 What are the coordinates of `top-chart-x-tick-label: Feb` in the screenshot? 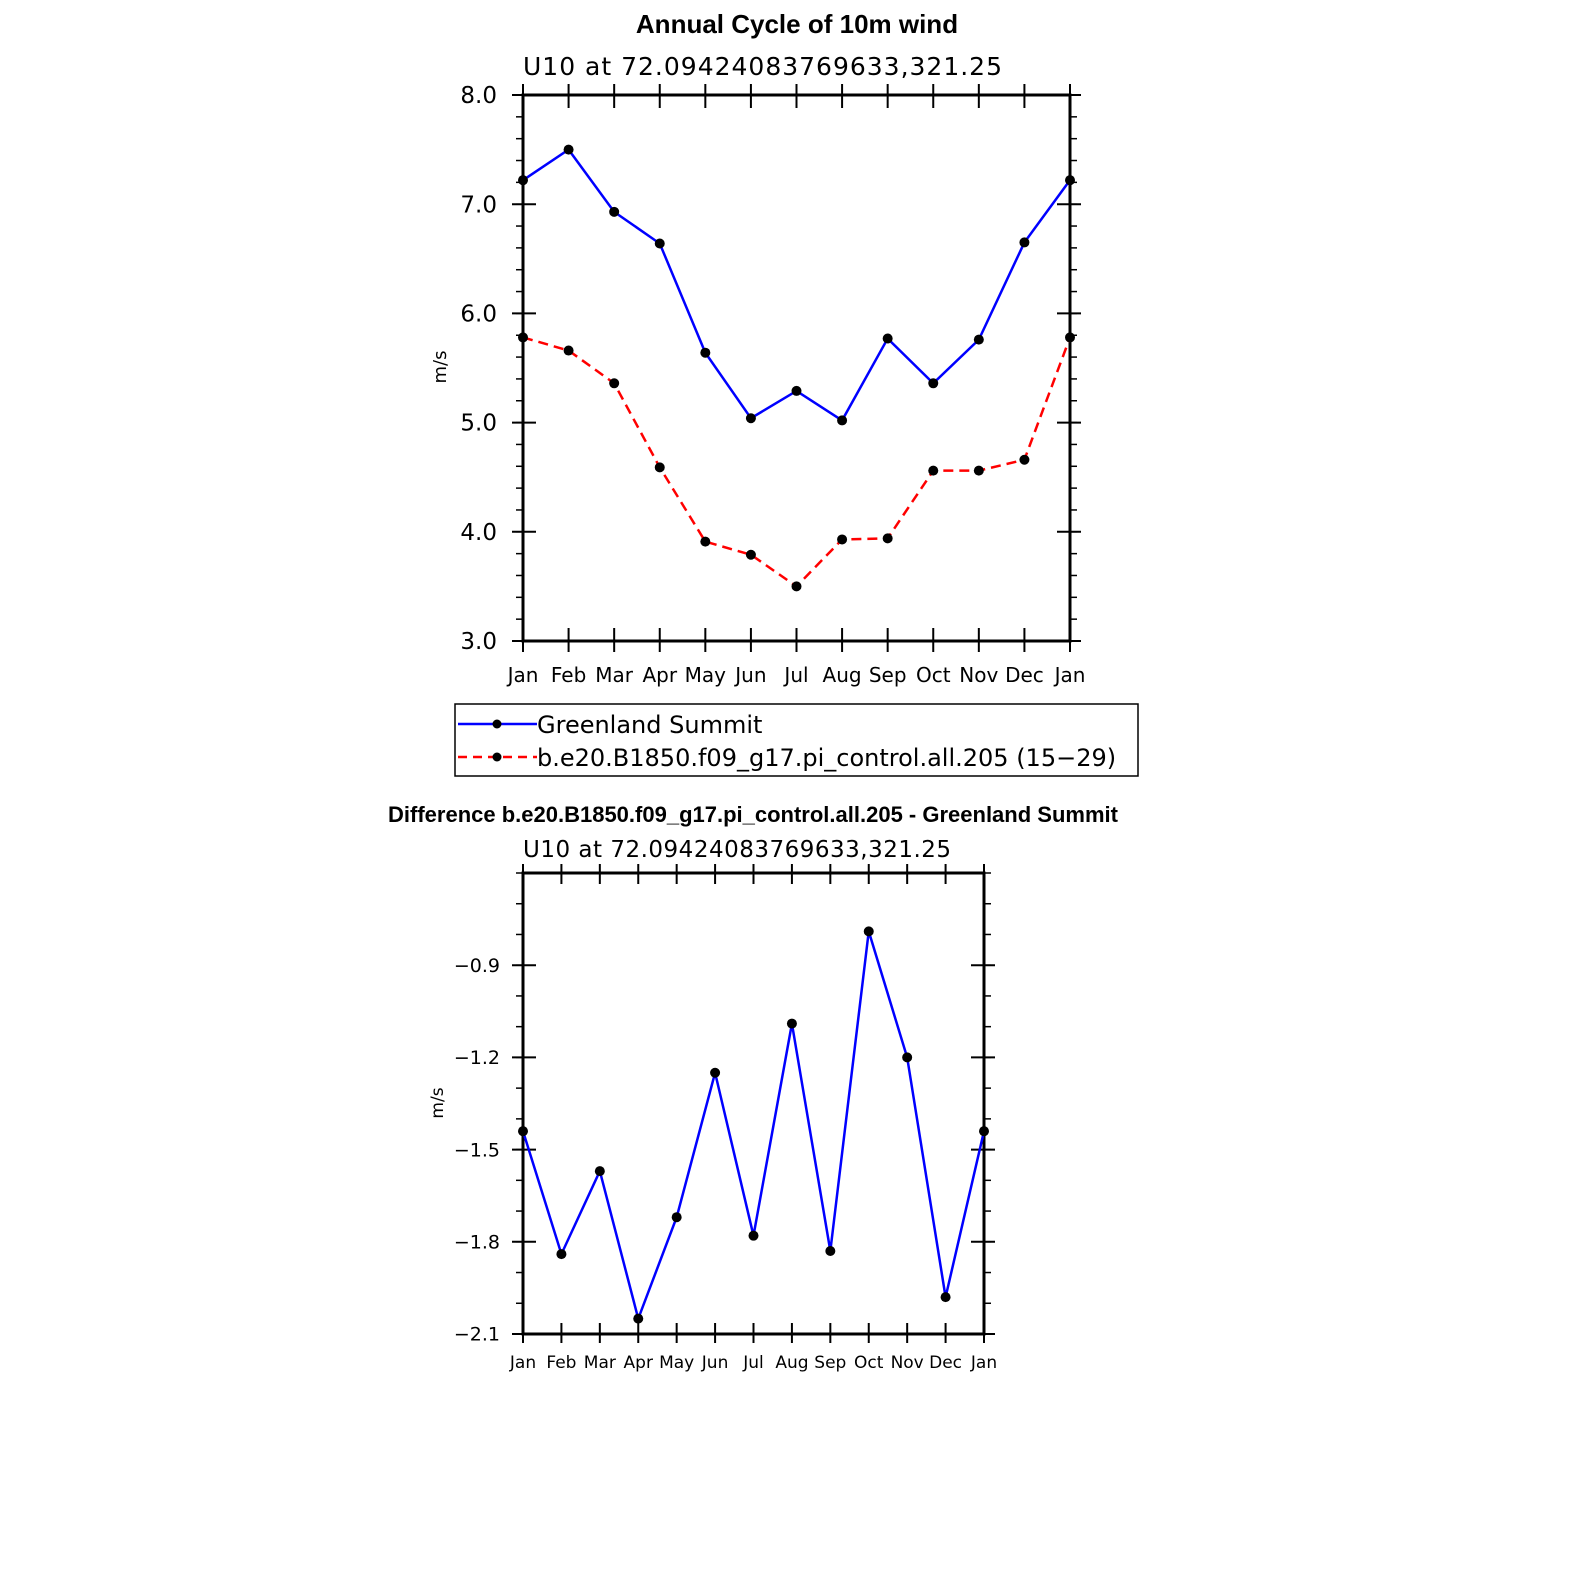 It's located at (568, 675).